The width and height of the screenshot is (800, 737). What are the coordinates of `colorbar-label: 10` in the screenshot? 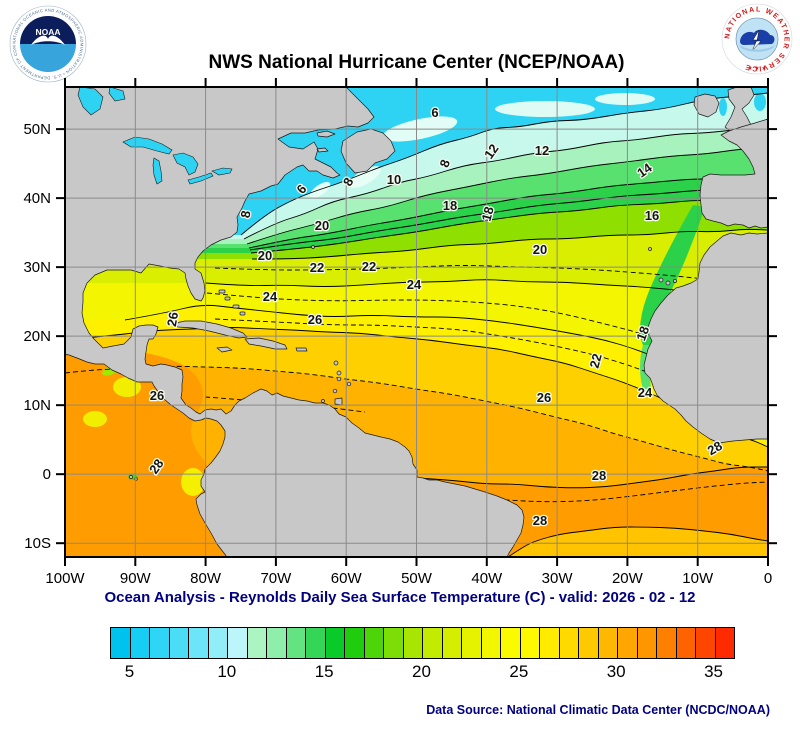 It's located at (227, 671).